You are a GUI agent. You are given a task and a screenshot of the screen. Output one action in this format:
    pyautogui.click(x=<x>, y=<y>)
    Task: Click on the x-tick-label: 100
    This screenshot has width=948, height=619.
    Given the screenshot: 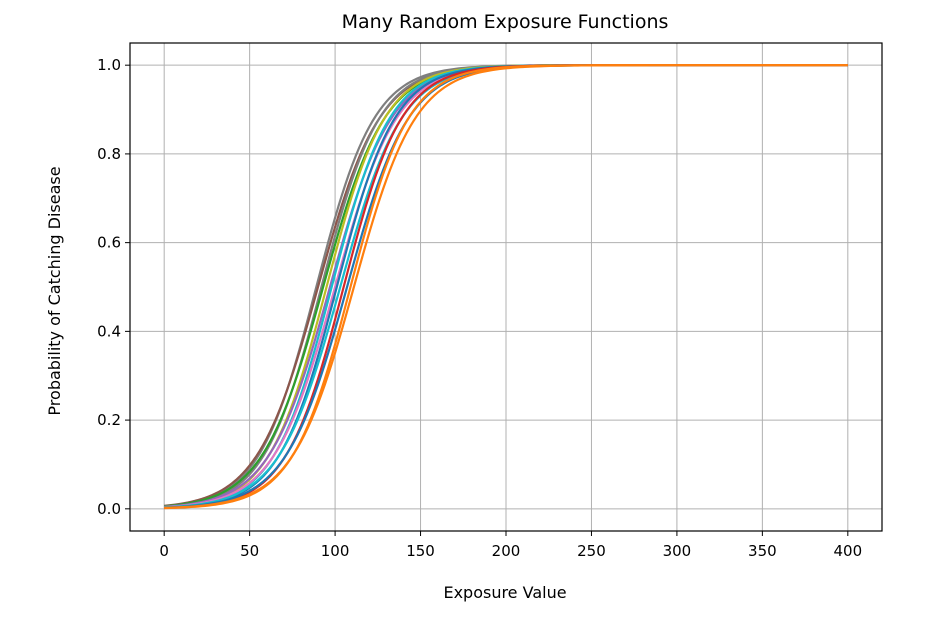 What is the action you would take?
    pyautogui.click(x=335, y=551)
    